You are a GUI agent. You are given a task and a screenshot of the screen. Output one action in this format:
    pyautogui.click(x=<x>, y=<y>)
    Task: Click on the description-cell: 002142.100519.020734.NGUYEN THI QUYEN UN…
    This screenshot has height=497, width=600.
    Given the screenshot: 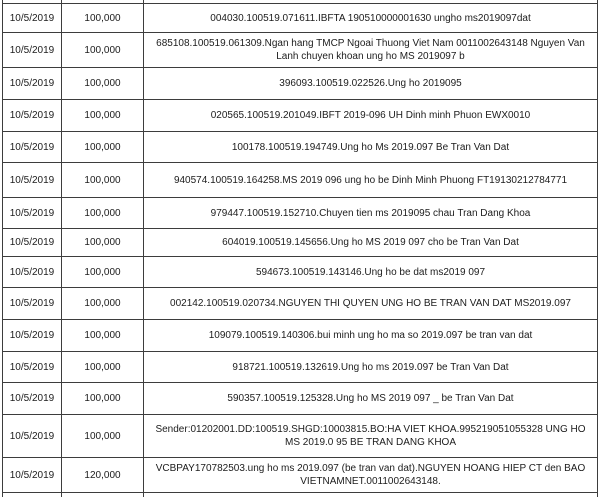 What is the action you would take?
    pyautogui.click(x=371, y=303)
    